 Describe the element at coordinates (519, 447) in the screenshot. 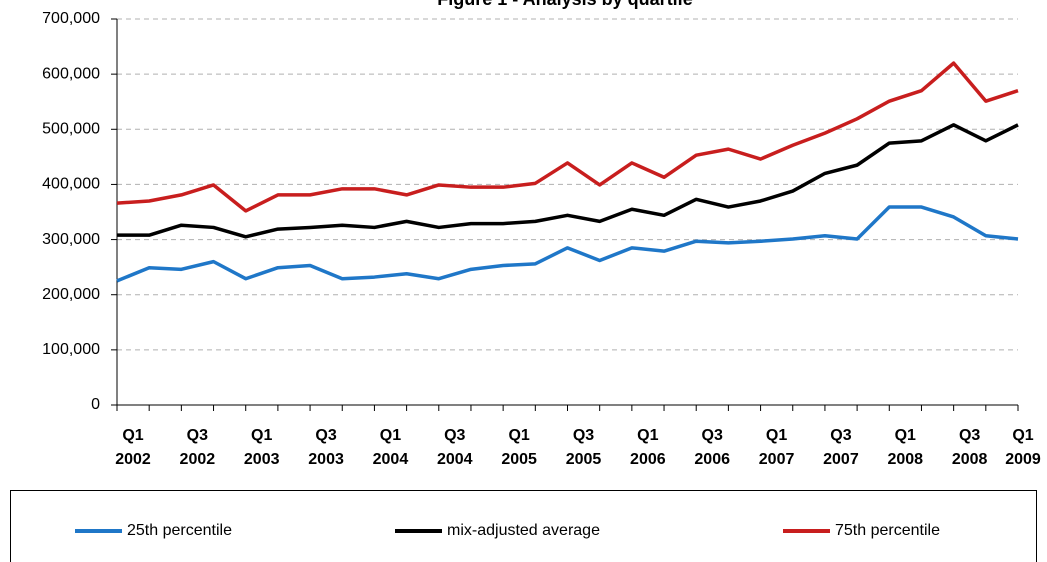

I see `x-tick-label: Q1 2005` at that location.